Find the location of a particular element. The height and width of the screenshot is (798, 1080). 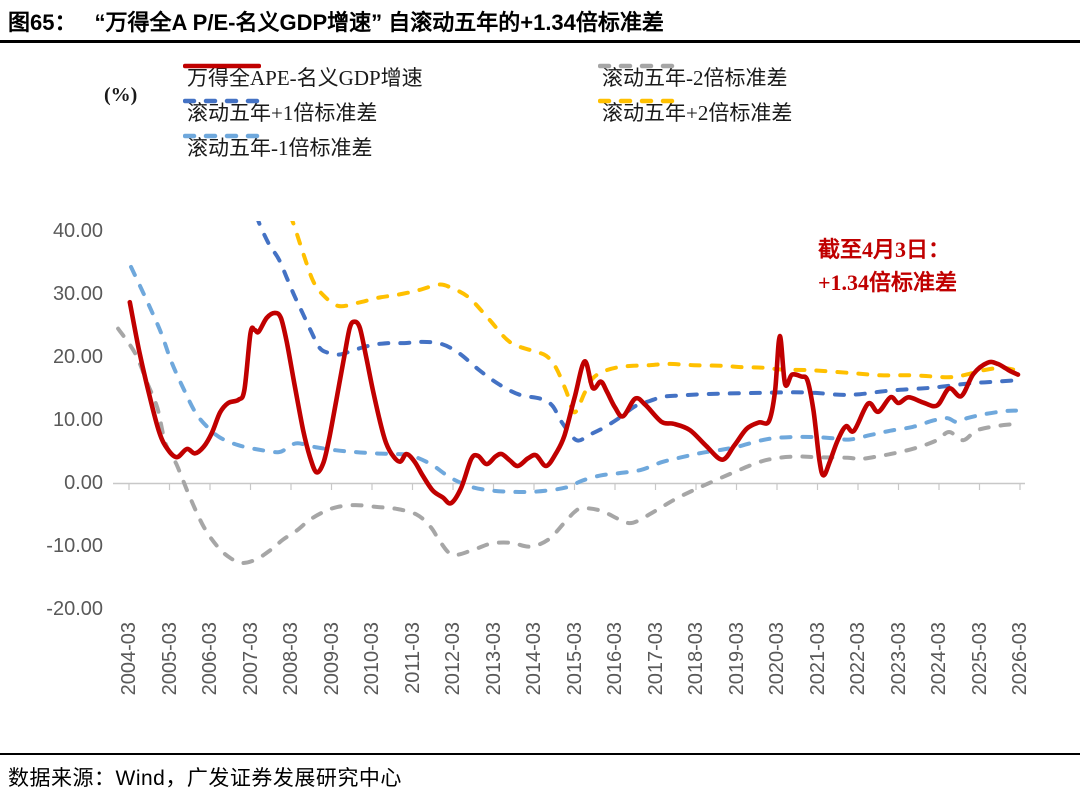

x-axis-tick-label-text: 2005-03 is located at coordinates (169, 659).